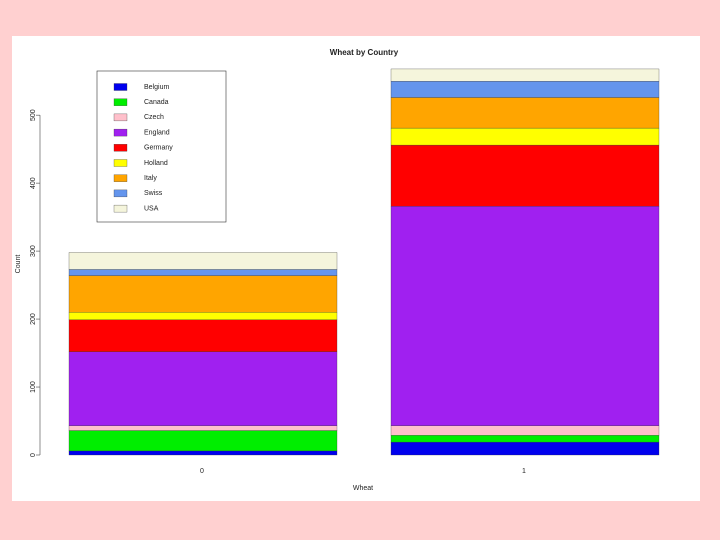  Describe the element at coordinates (33, 319) in the screenshot. I see `y-tick-label: 200` at that location.